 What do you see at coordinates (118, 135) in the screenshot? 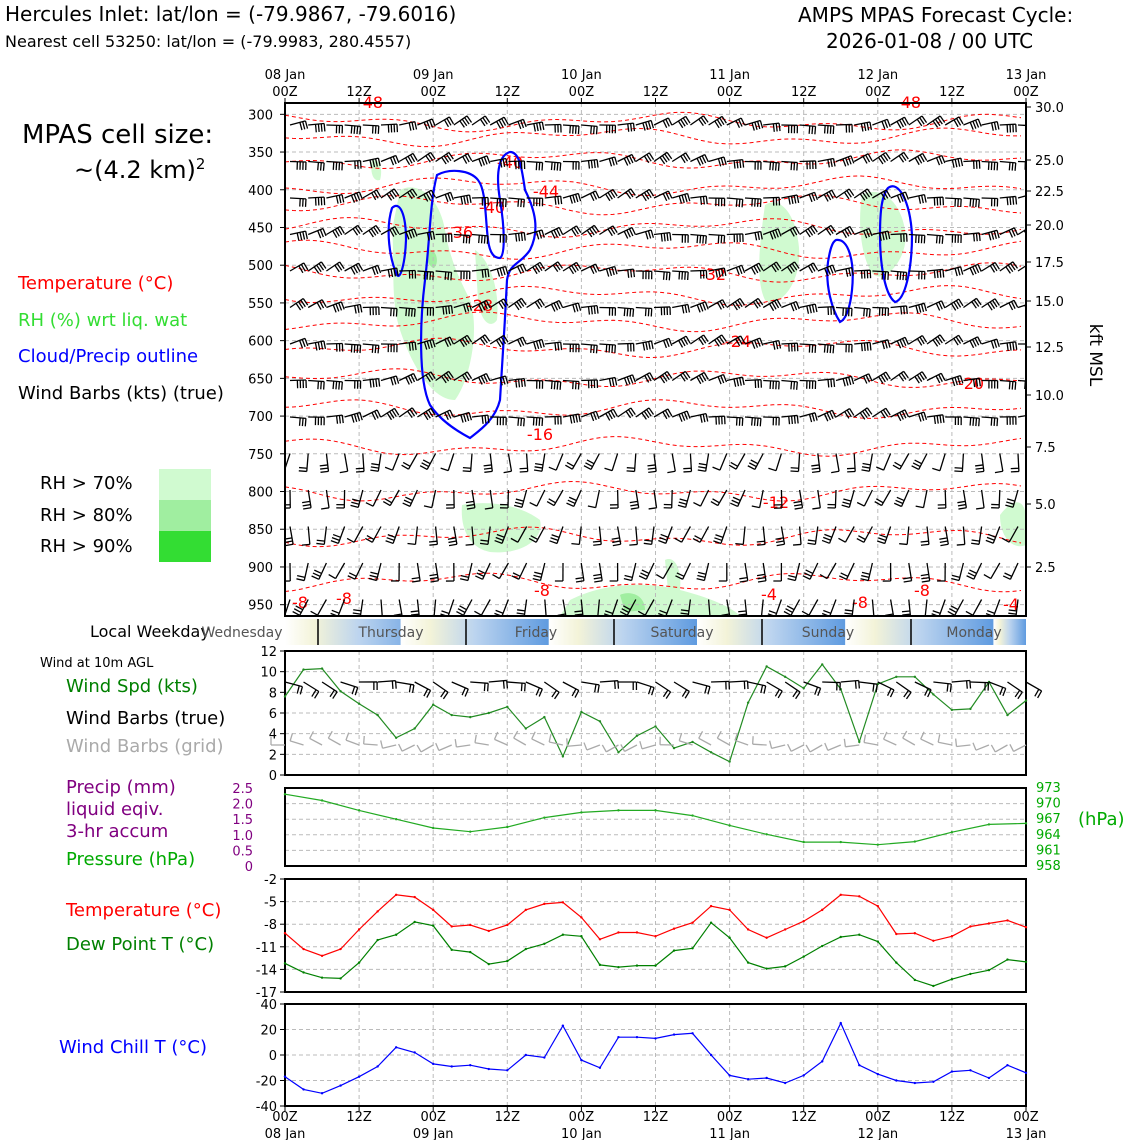
I see `cell-size-label: MPAS cell size:` at bounding box center [118, 135].